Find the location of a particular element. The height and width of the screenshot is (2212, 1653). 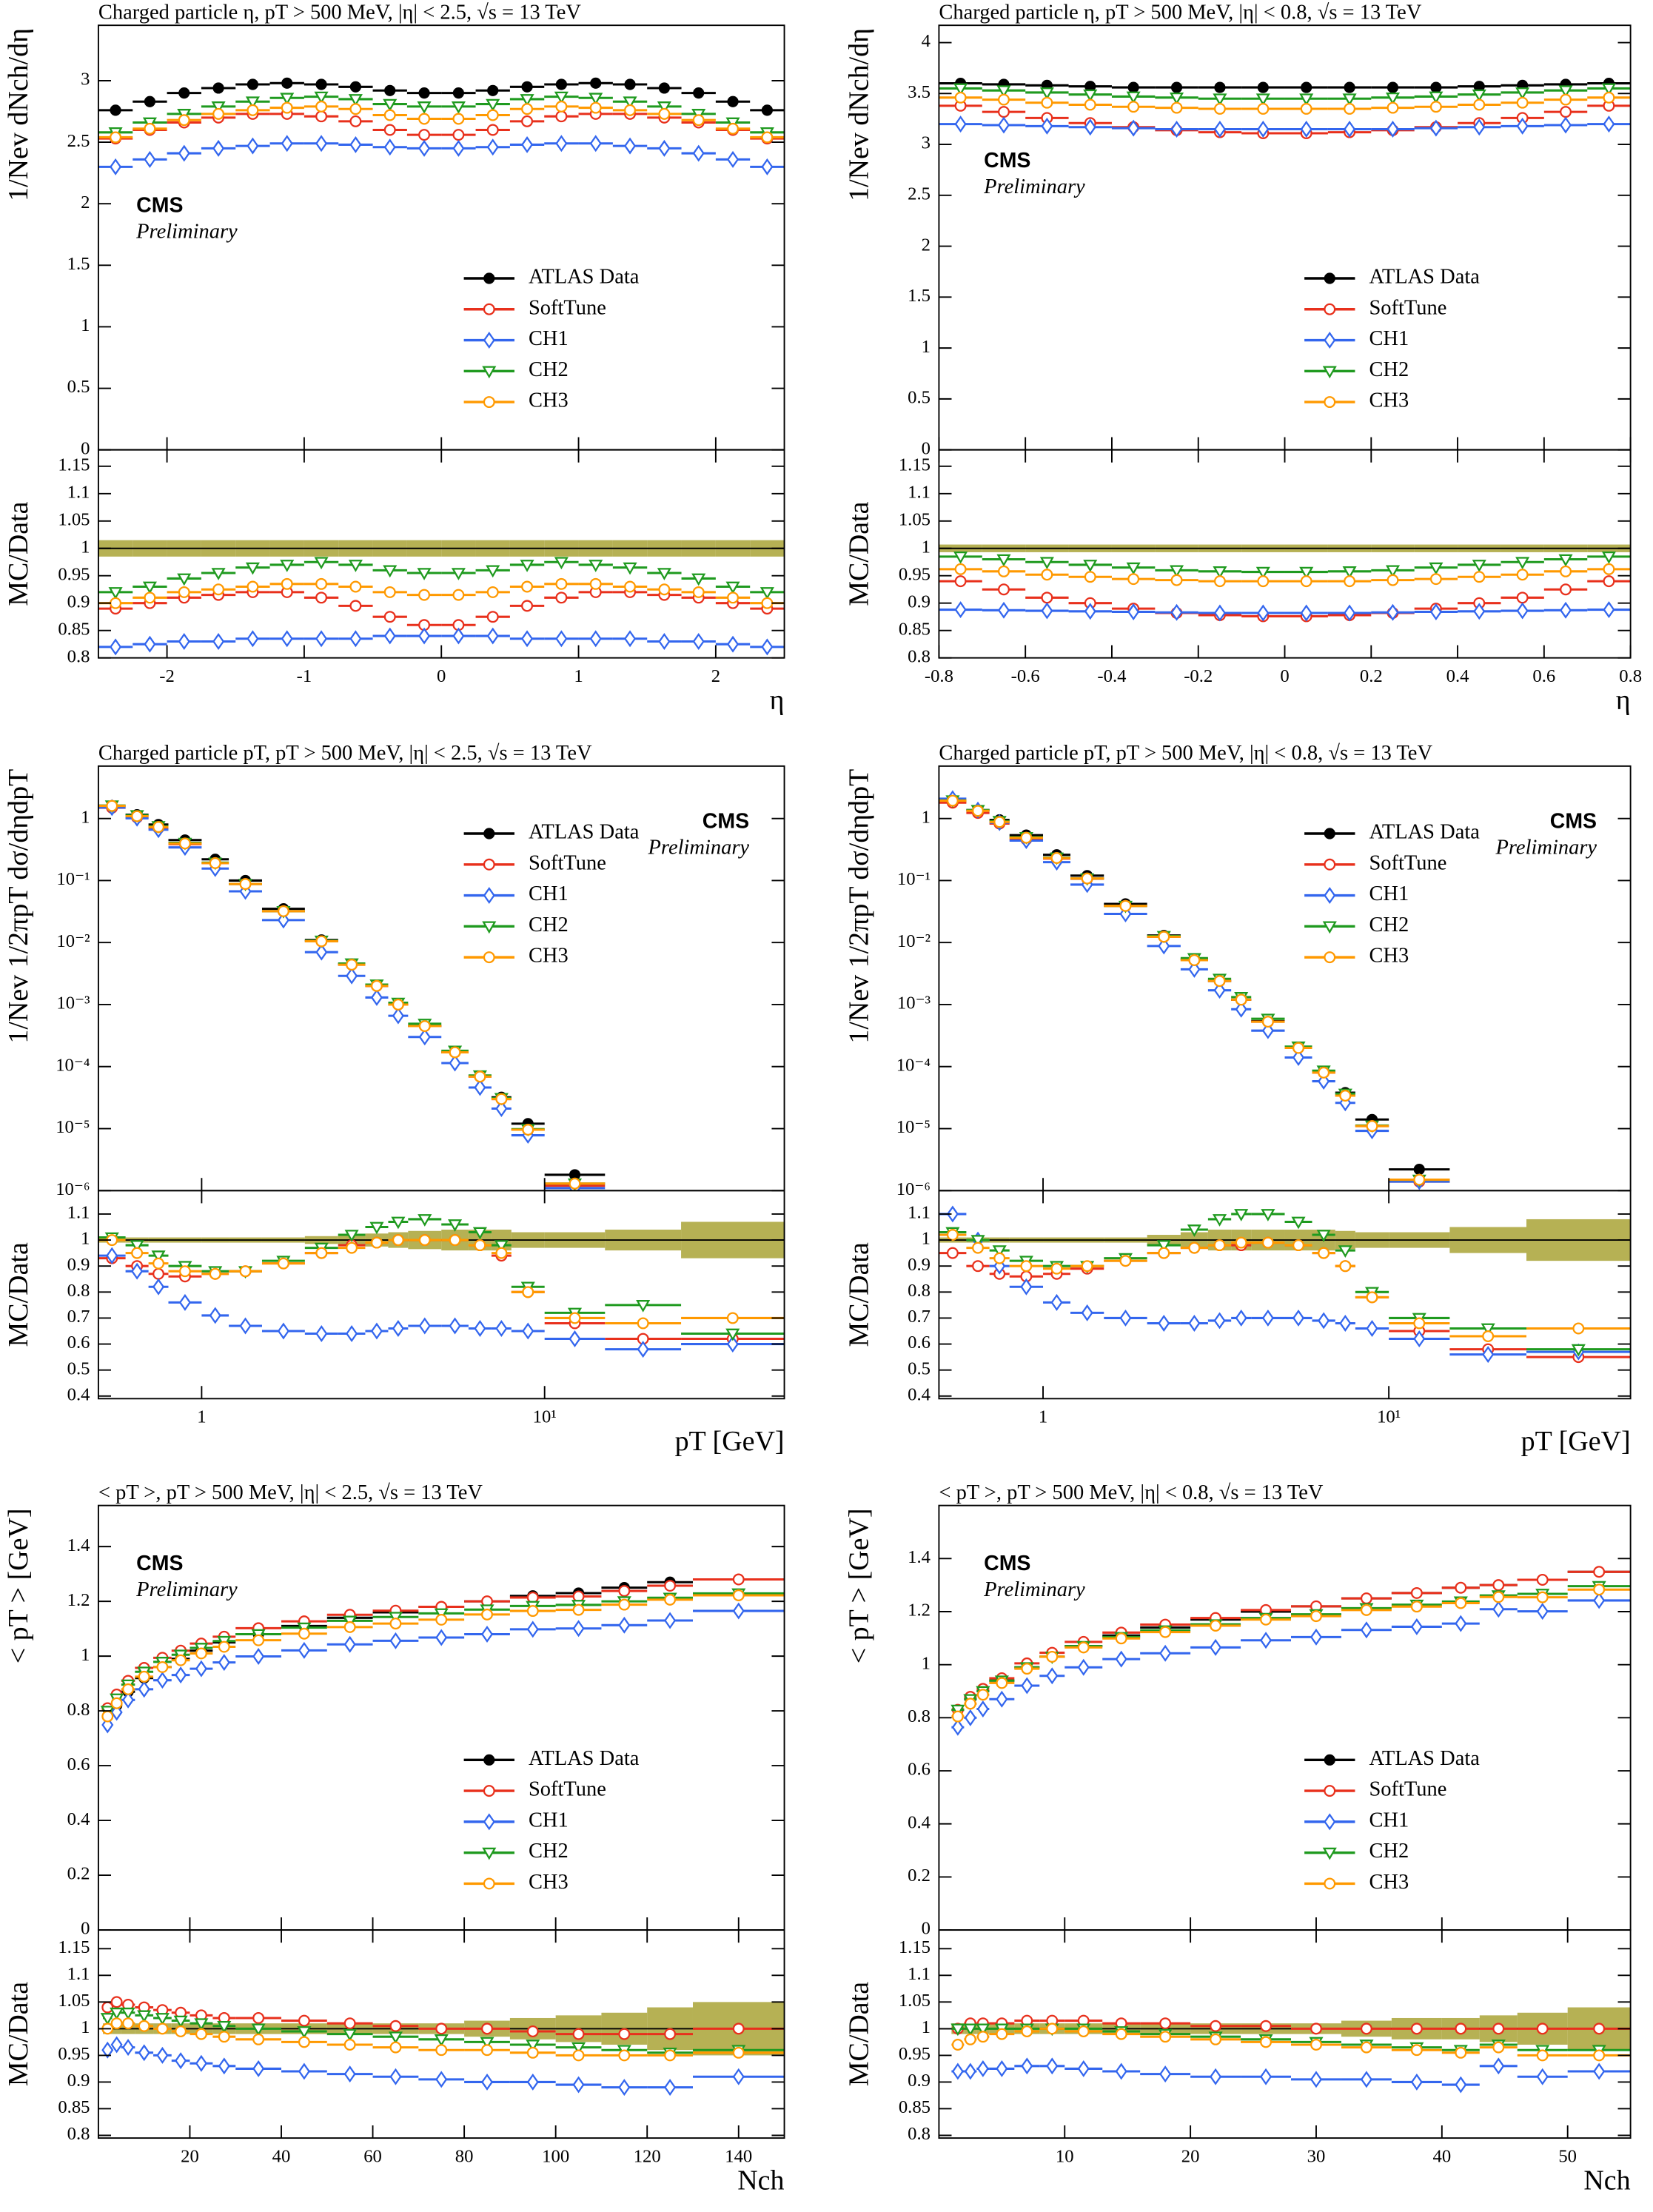

legend-text: ATLAS Data is located at coordinates (1424, 1758).